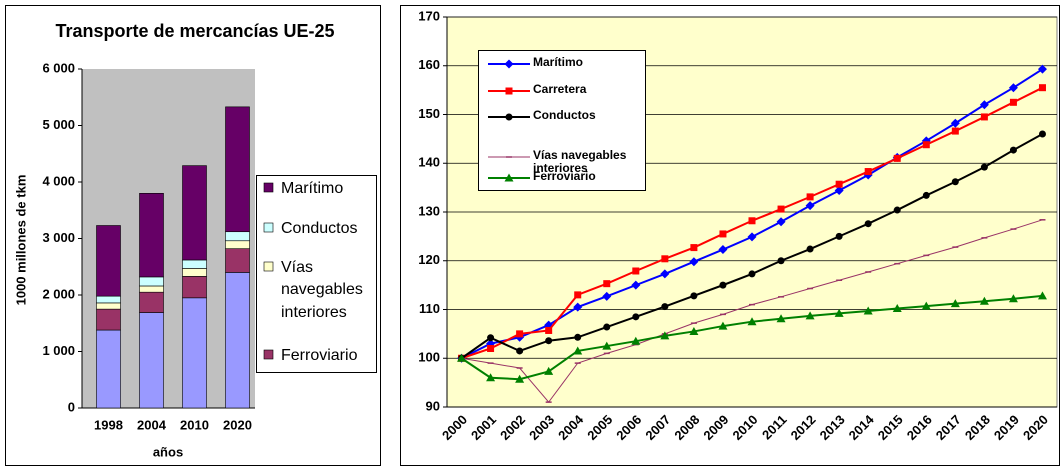 This screenshot has width=1063, height=468. Describe the element at coordinates (429, 15) in the screenshot. I see `y-tick-label: 170` at that location.